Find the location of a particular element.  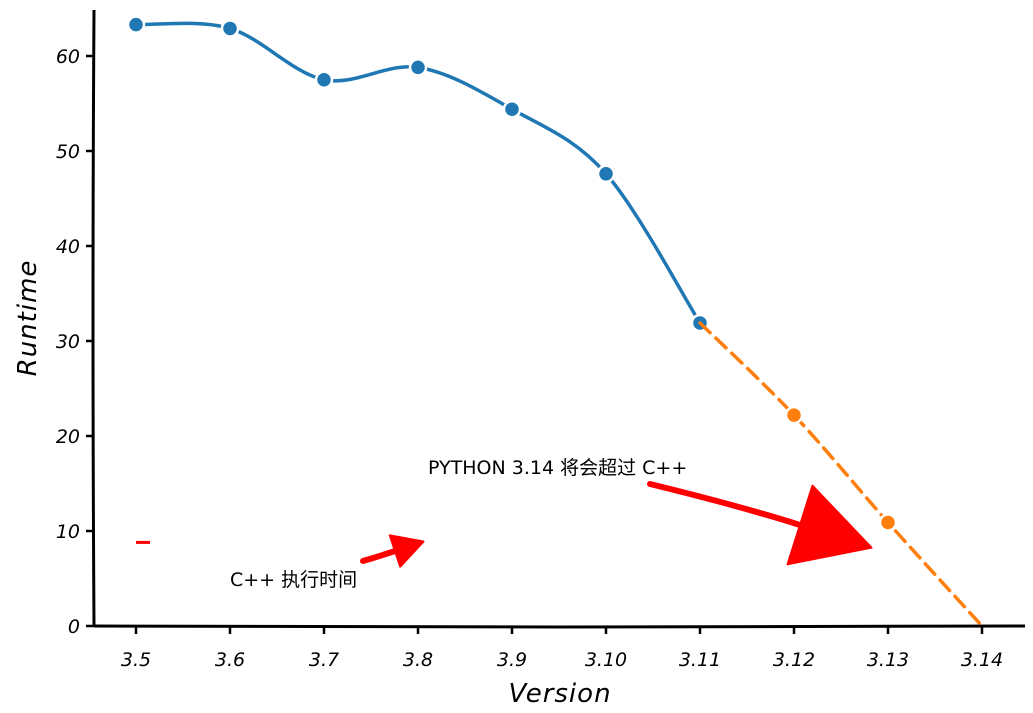

python-annotation-arrow-shaft is located at coordinates (725, 504).